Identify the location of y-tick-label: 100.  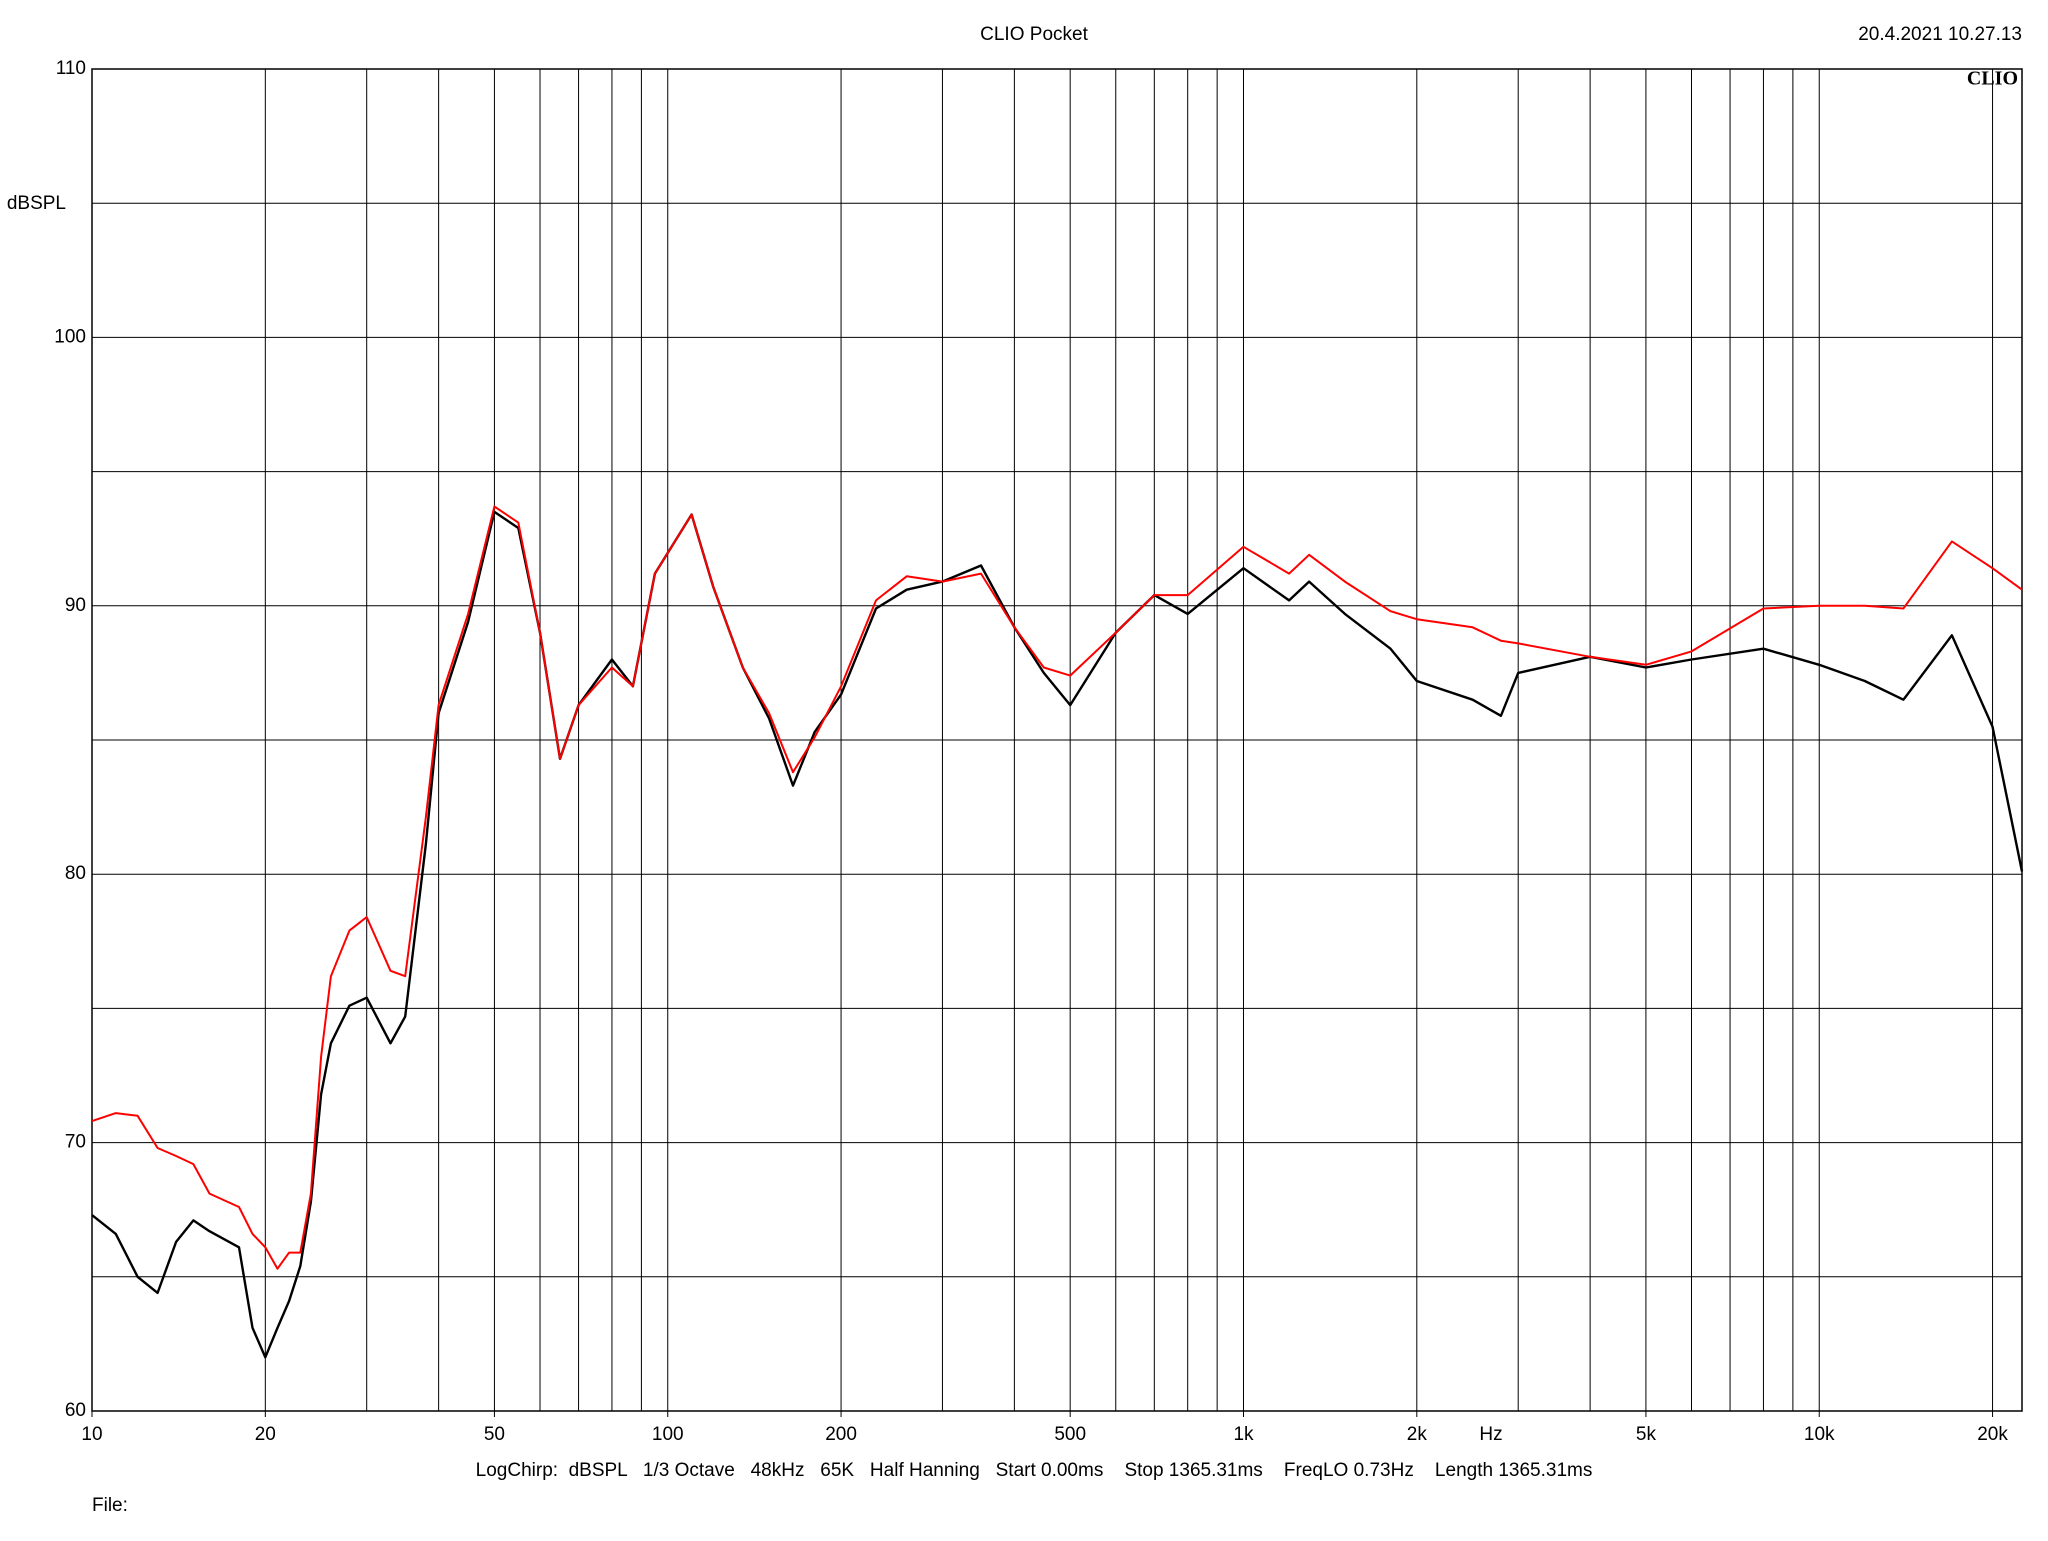
(70, 336).